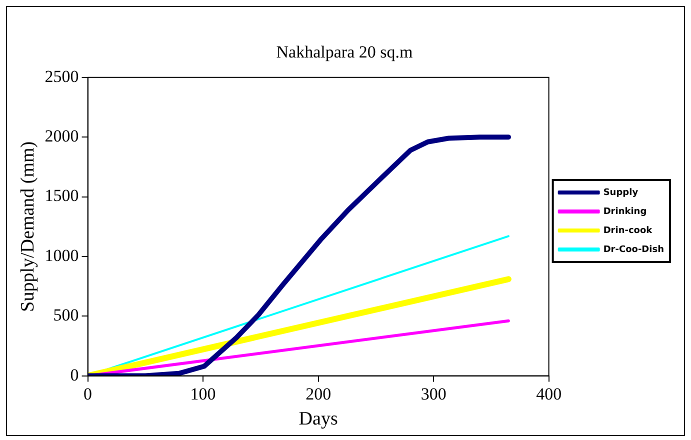 The image size is (691, 440). I want to click on x-axis-title: Days, so click(318, 419).